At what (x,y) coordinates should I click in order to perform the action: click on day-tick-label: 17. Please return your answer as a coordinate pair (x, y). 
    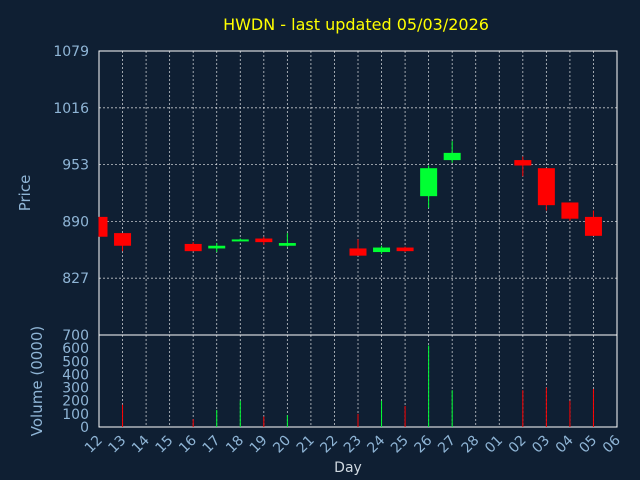
    Looking at the image, I should click on (212, 445).